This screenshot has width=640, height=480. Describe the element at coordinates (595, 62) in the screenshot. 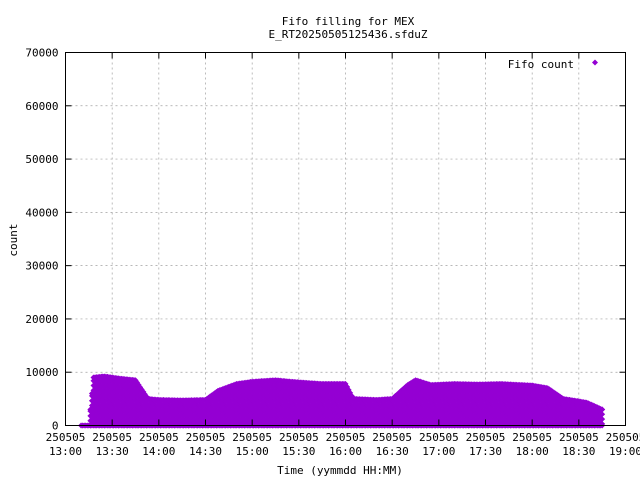

I see `legend-marker-diamond` at that location.